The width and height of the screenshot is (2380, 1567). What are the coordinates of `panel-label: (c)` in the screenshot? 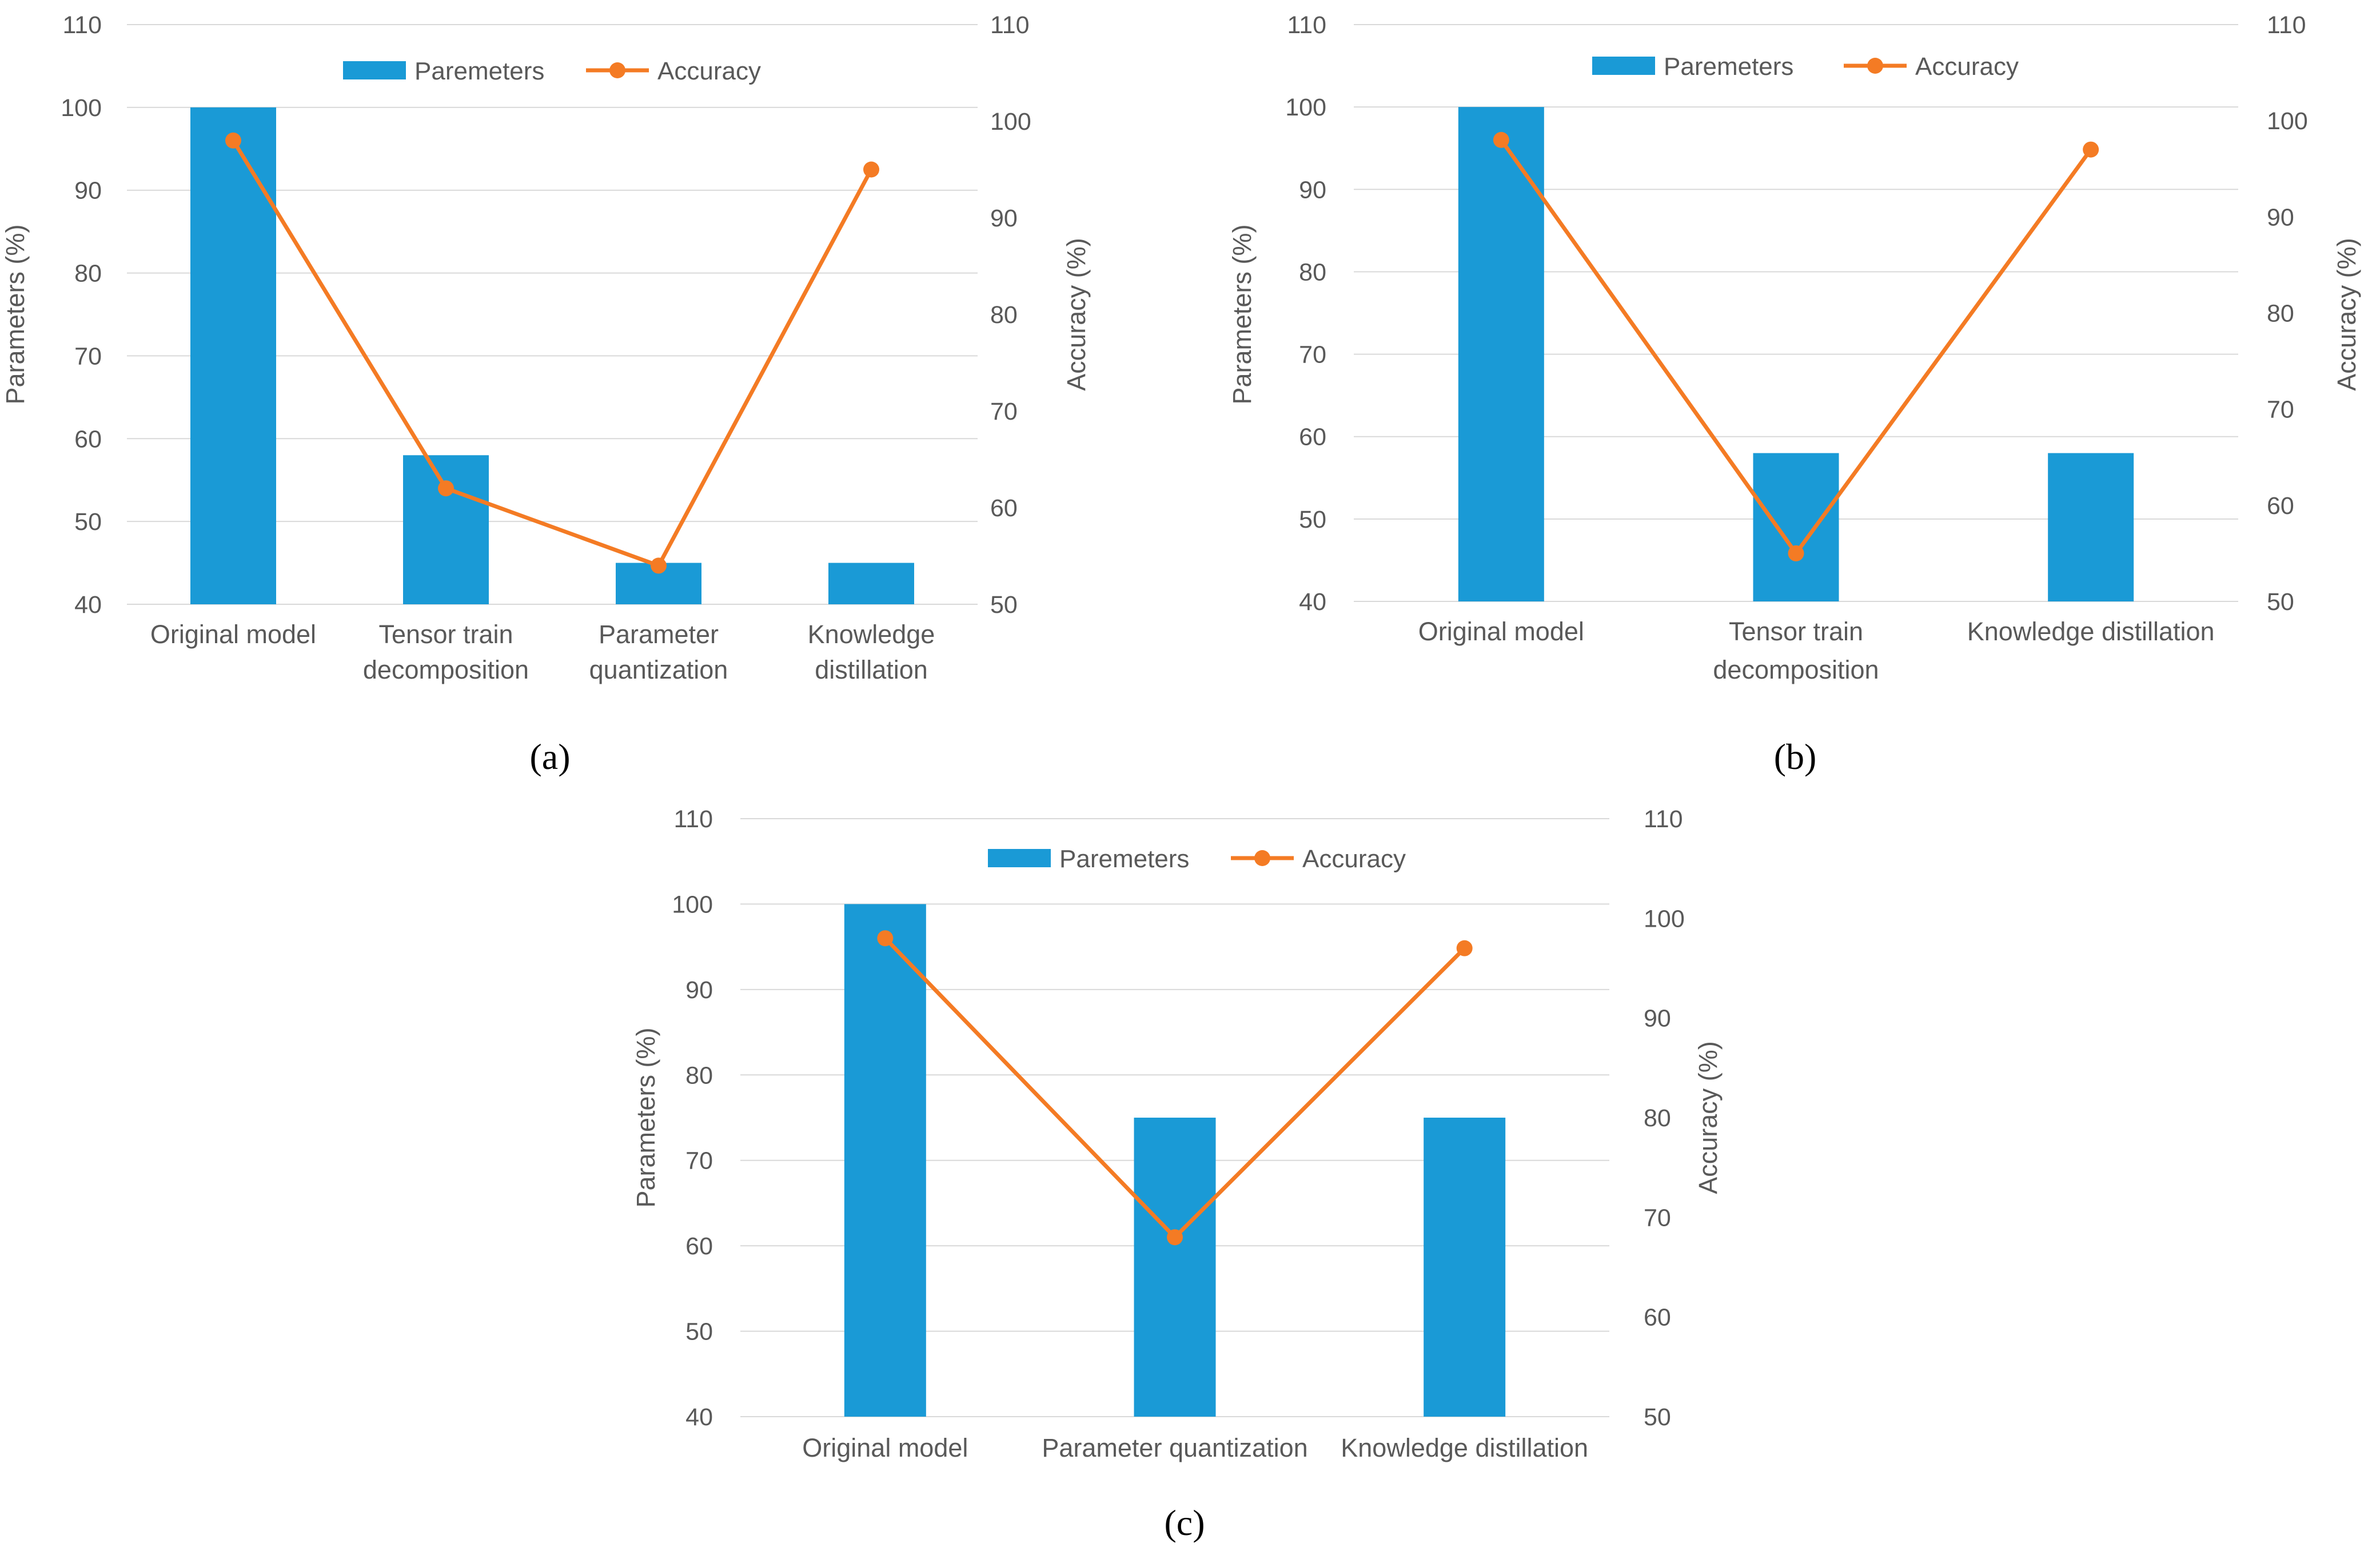 It's located at (1184, 1523).